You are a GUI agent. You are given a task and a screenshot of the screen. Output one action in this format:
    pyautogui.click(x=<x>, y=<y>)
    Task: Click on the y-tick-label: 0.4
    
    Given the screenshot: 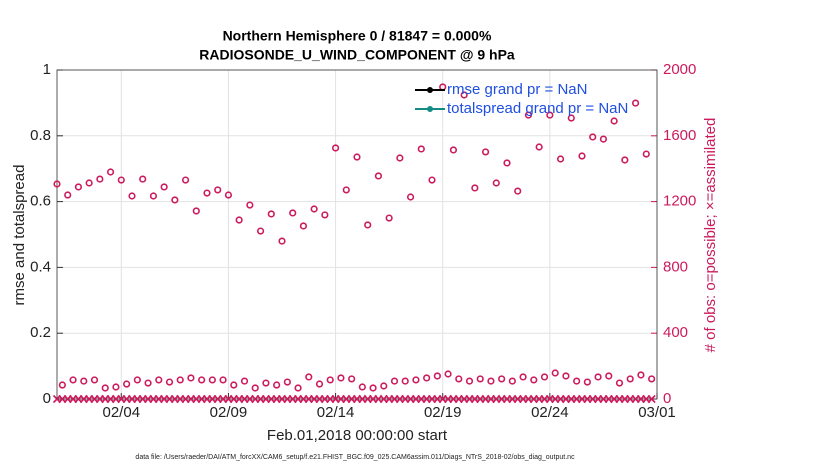 What is the action you would take?
    pyautogui.click(x=40, y=266)
    